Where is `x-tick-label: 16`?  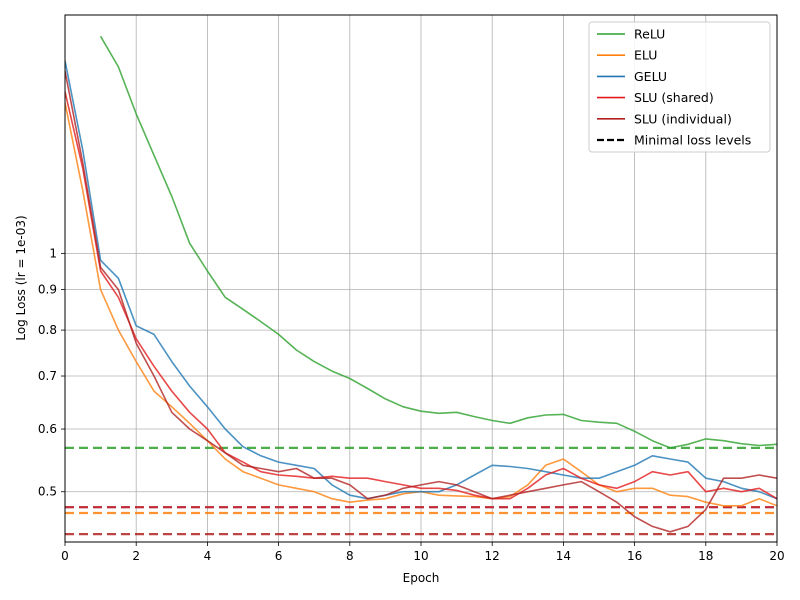 x-tick-label: 16 is located at coordinates (634, 556).